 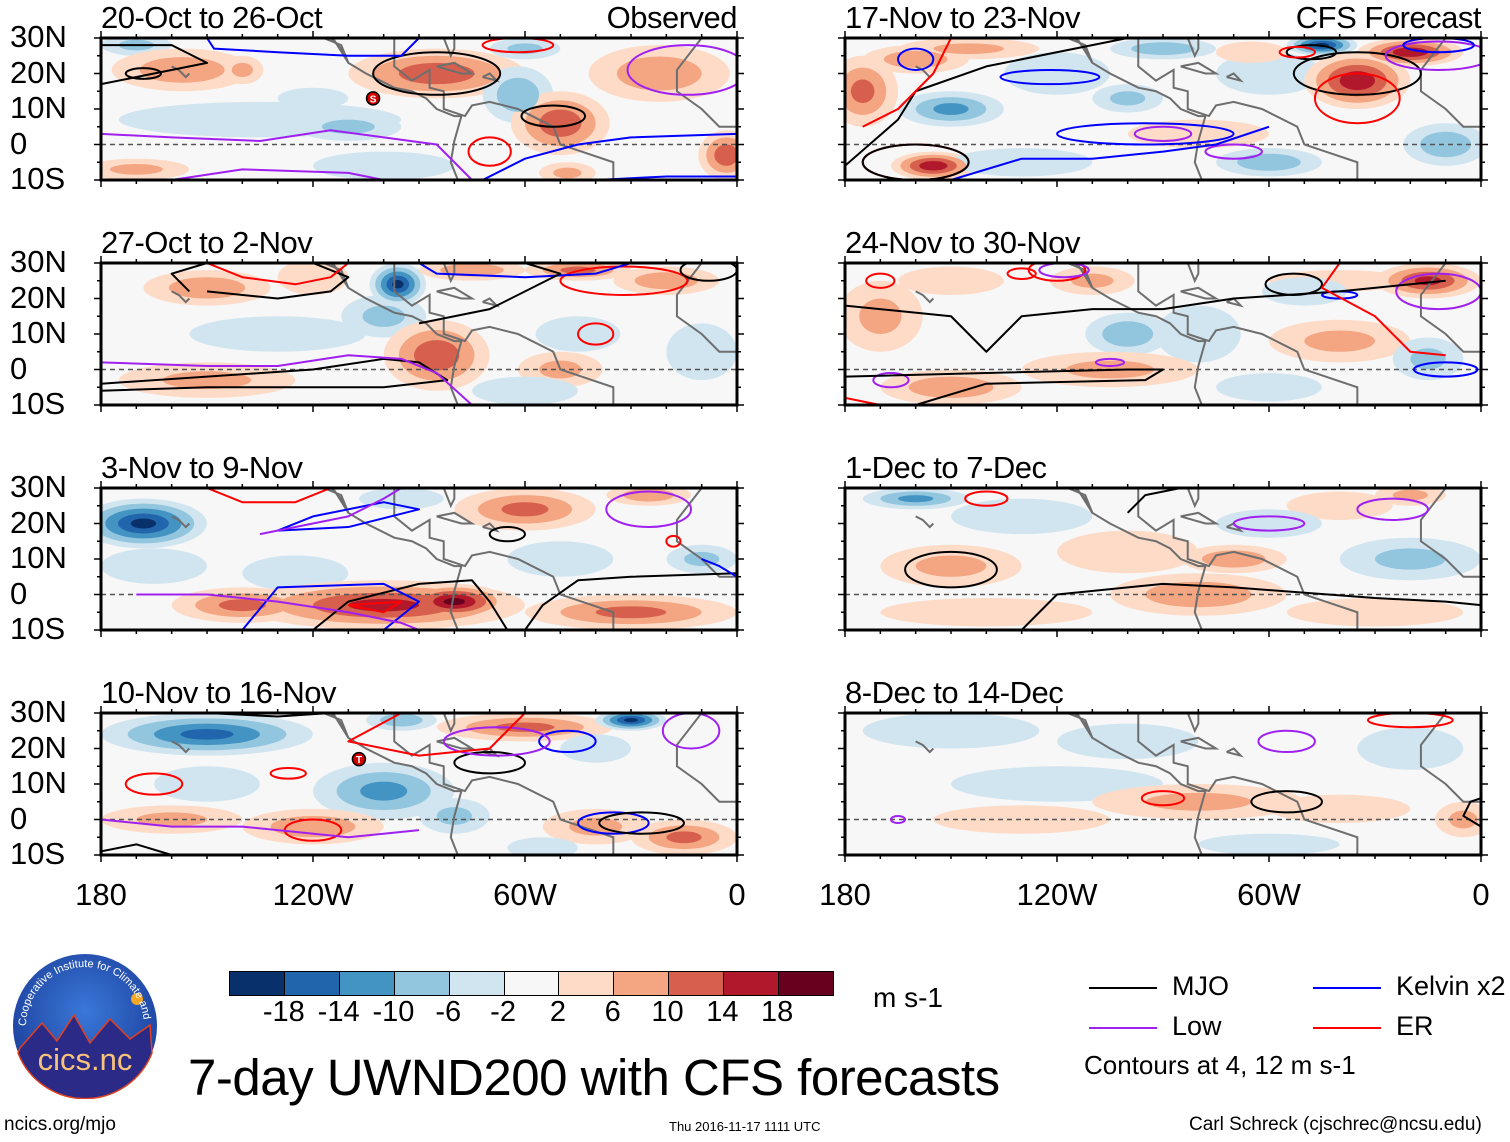 What do you see at coordinates (38, 486) in the screenshot?
I see `lat-tick-label: 30N` at bounding box center [38, 486].